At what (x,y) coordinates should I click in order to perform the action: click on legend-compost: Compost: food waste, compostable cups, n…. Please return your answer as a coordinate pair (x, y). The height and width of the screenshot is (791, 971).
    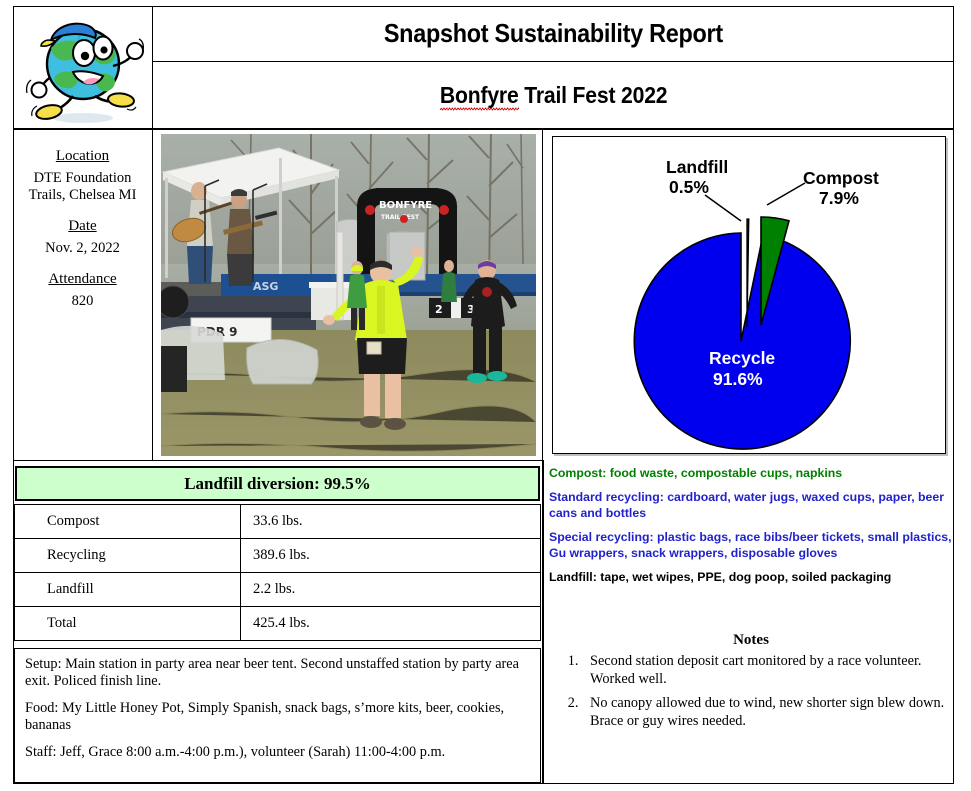
    Looking at the image, I should click on (696, 473).